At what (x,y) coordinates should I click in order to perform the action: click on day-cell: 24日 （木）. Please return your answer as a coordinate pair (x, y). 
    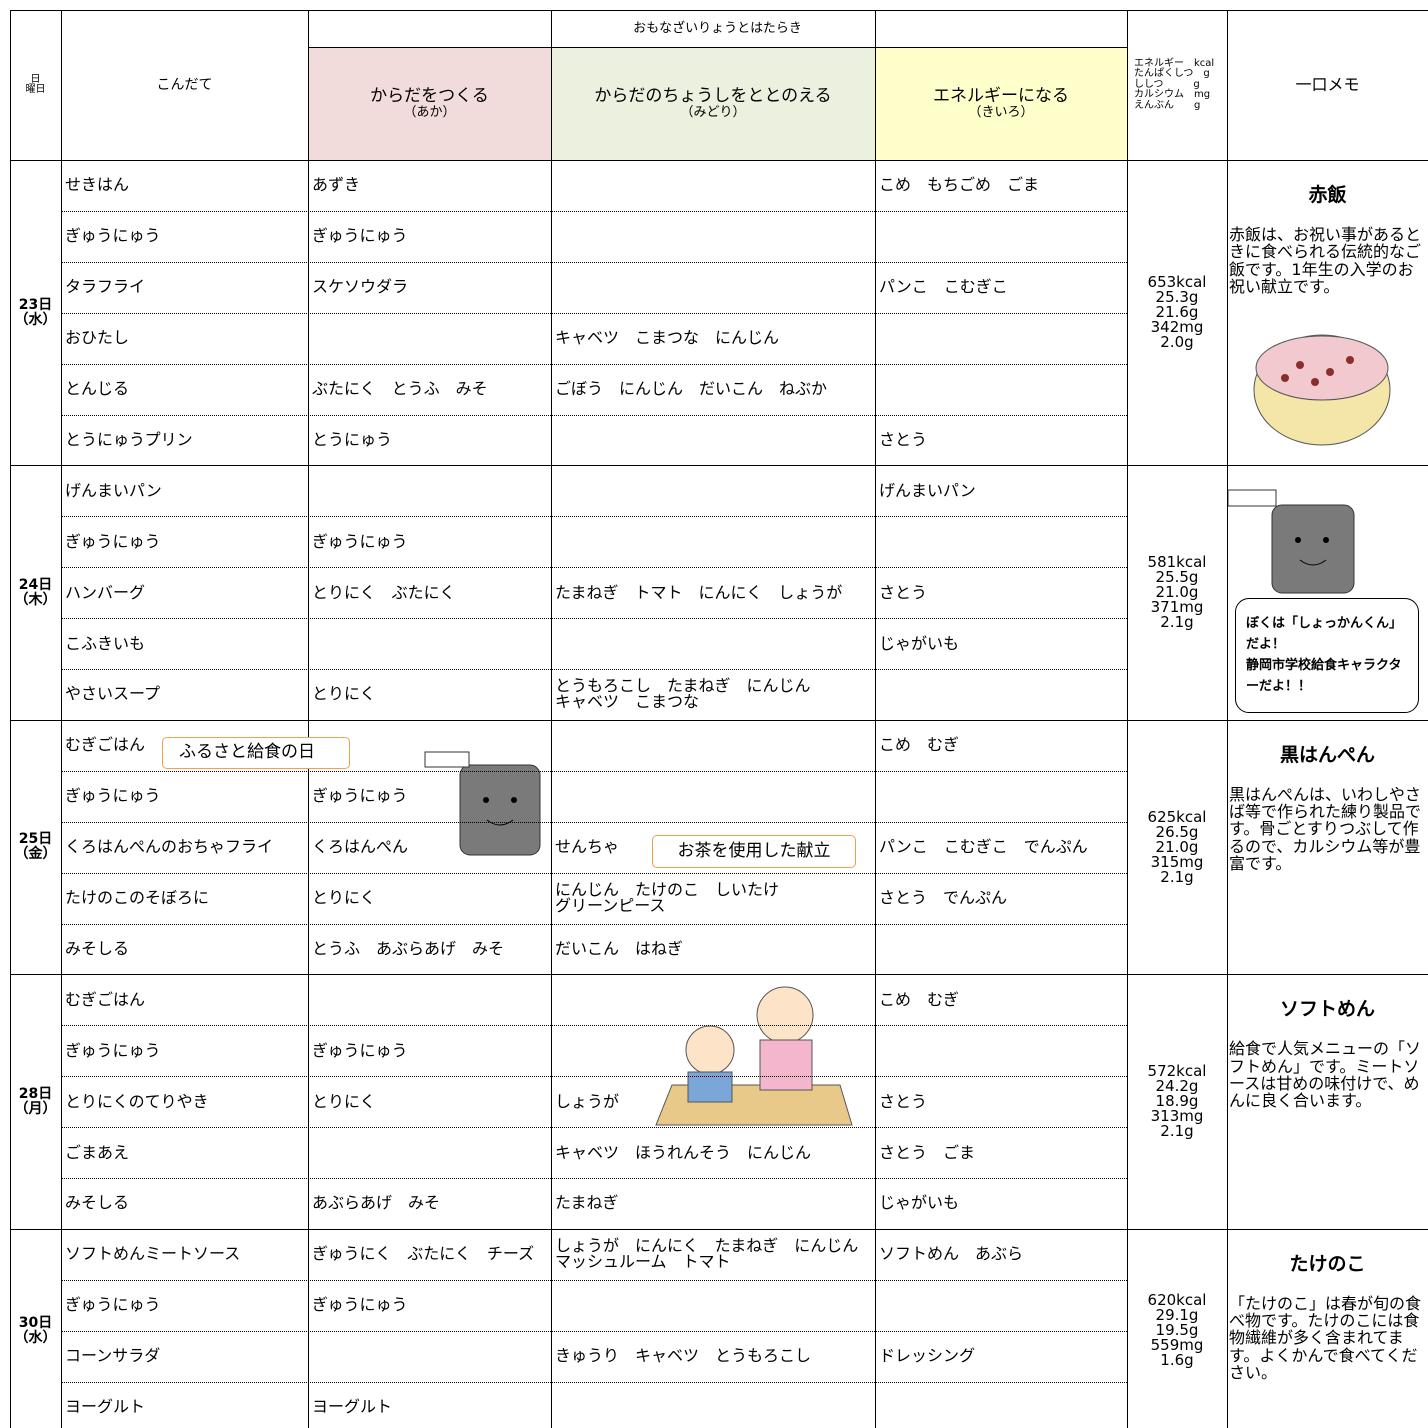
    Looking at the image, I should click on (35, 592).